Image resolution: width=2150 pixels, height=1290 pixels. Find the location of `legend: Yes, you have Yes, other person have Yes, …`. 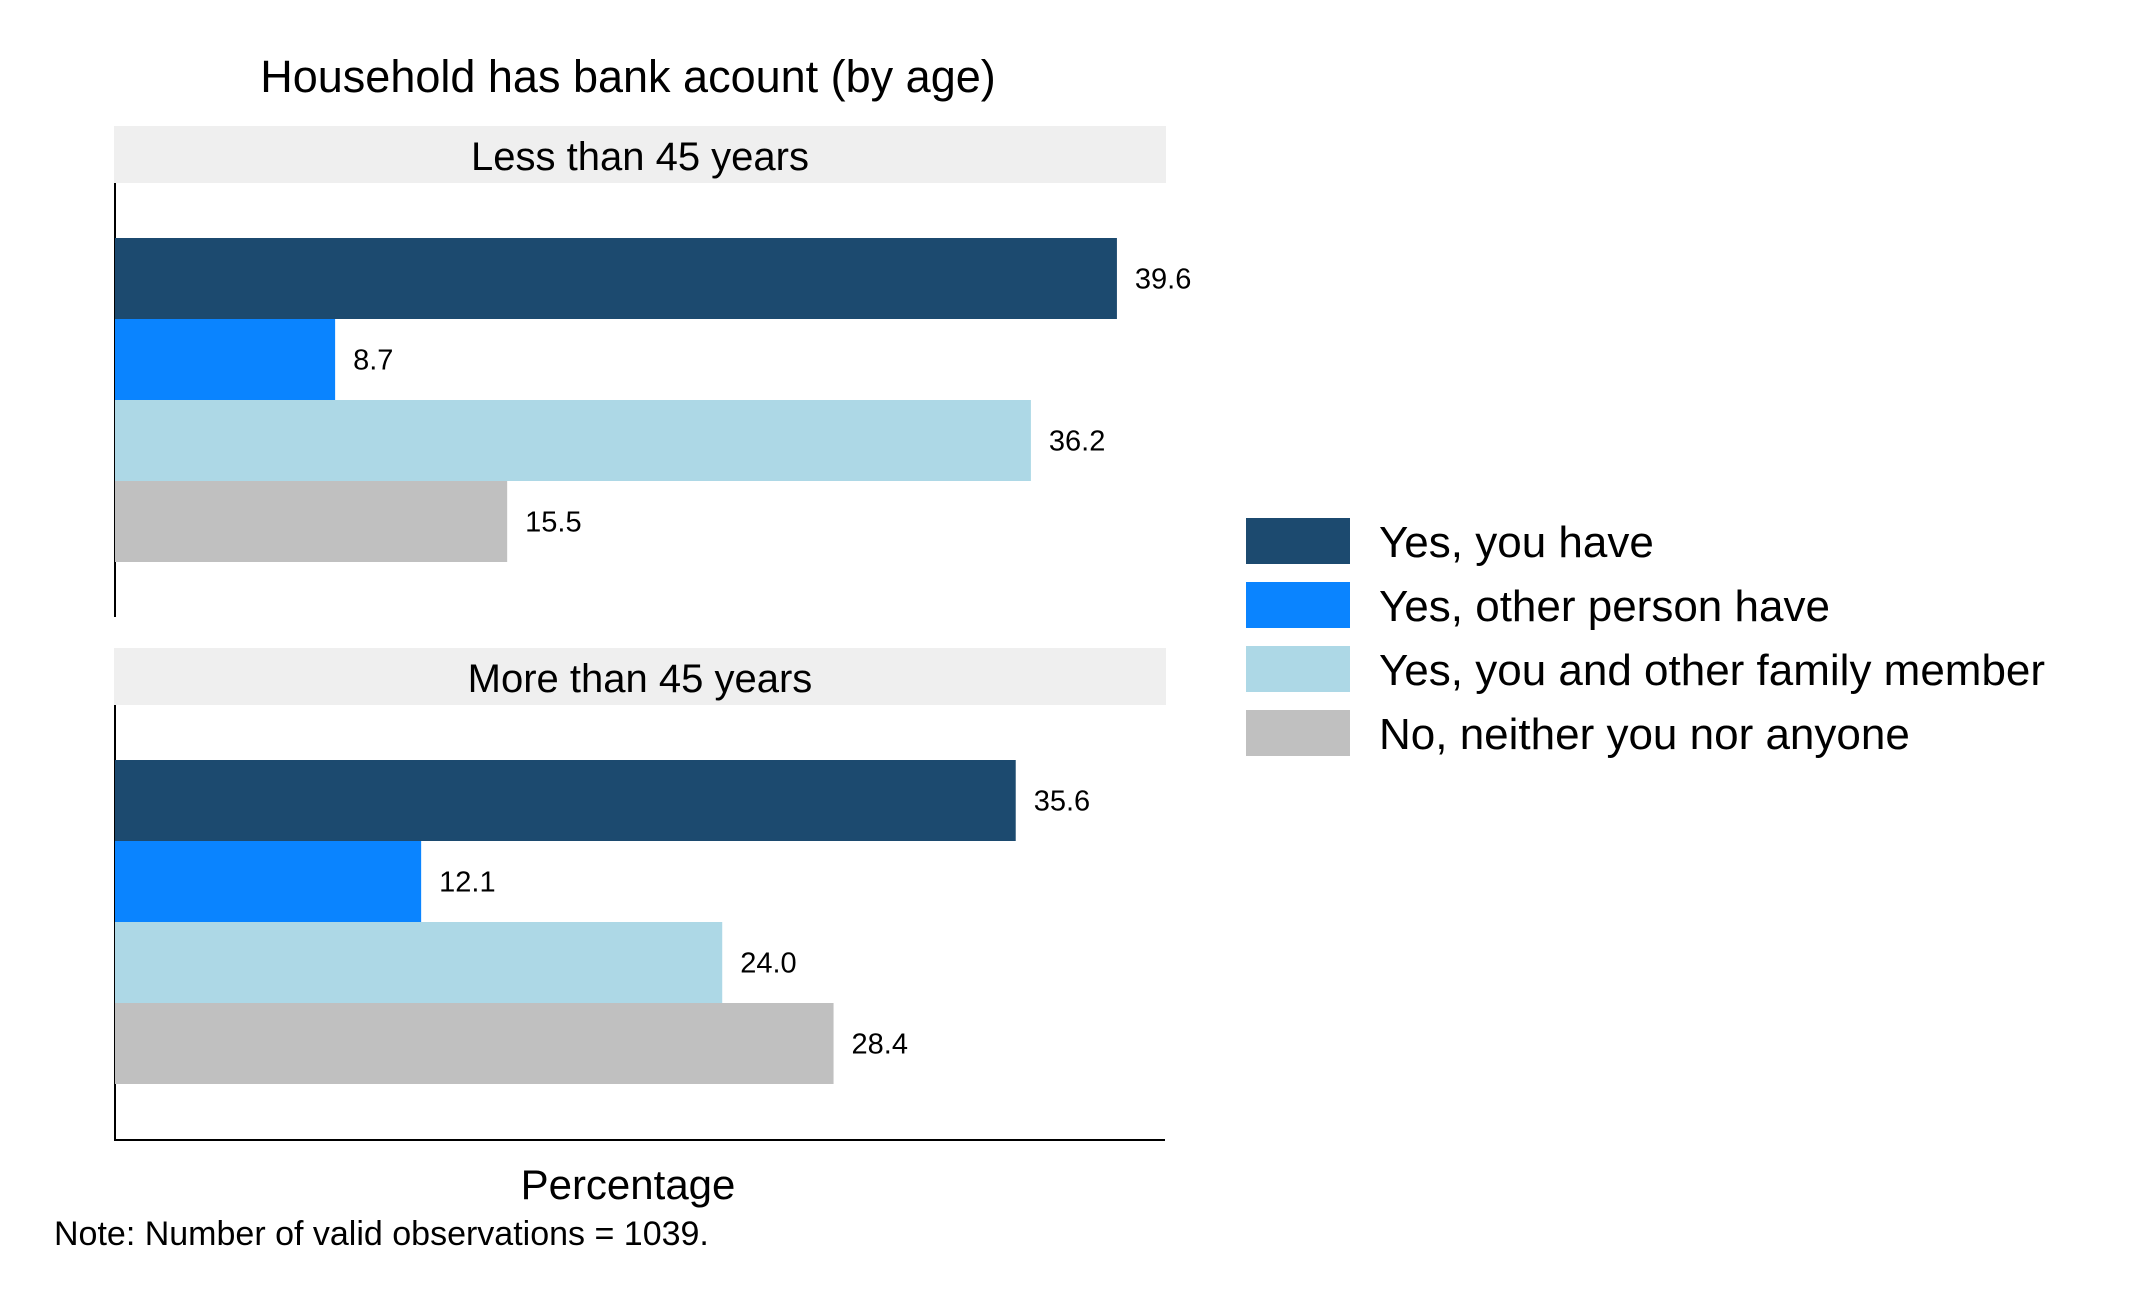

legend: Yes, you have Yes, other person have Yes, … is located at coordinates (1645, 638).